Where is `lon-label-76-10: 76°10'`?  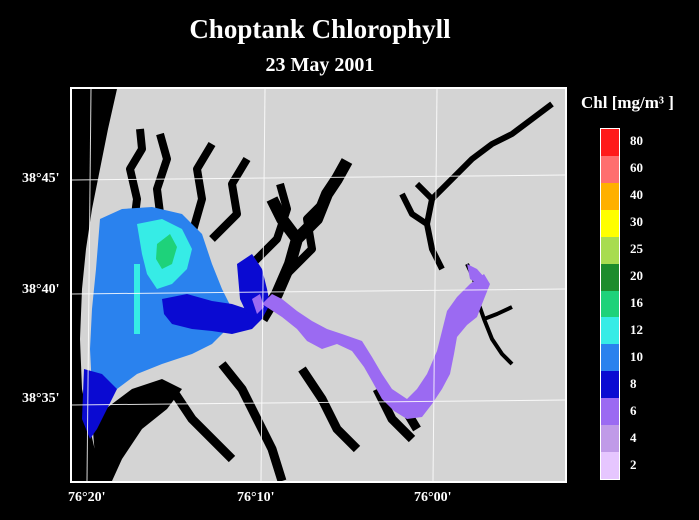
lon-label-76-10: 76°10' is located at coordinates (256, 497).